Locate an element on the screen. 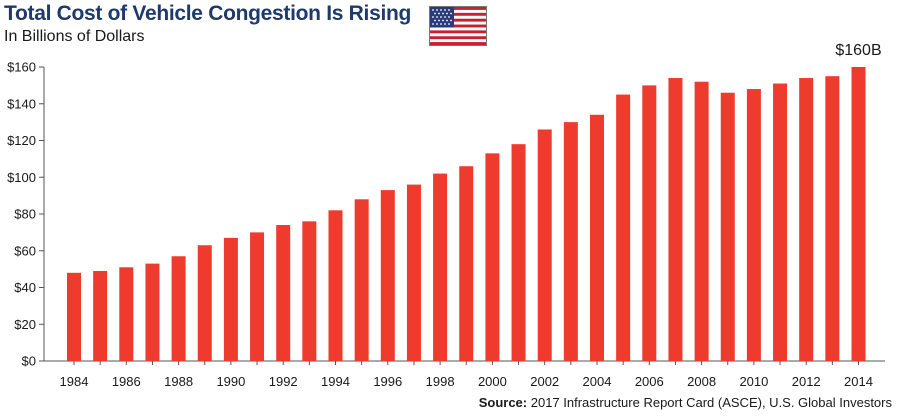  bar-2007 is located at coordinates (675, 220).